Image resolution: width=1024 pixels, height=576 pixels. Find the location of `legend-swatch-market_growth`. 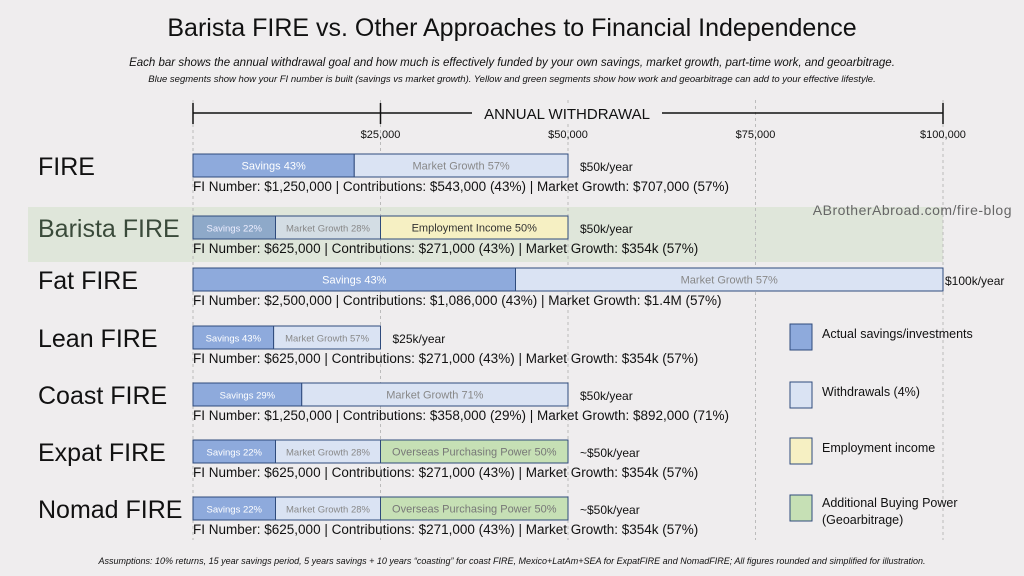

legend-swatch-market_growth is located at coordinates (801, 395).